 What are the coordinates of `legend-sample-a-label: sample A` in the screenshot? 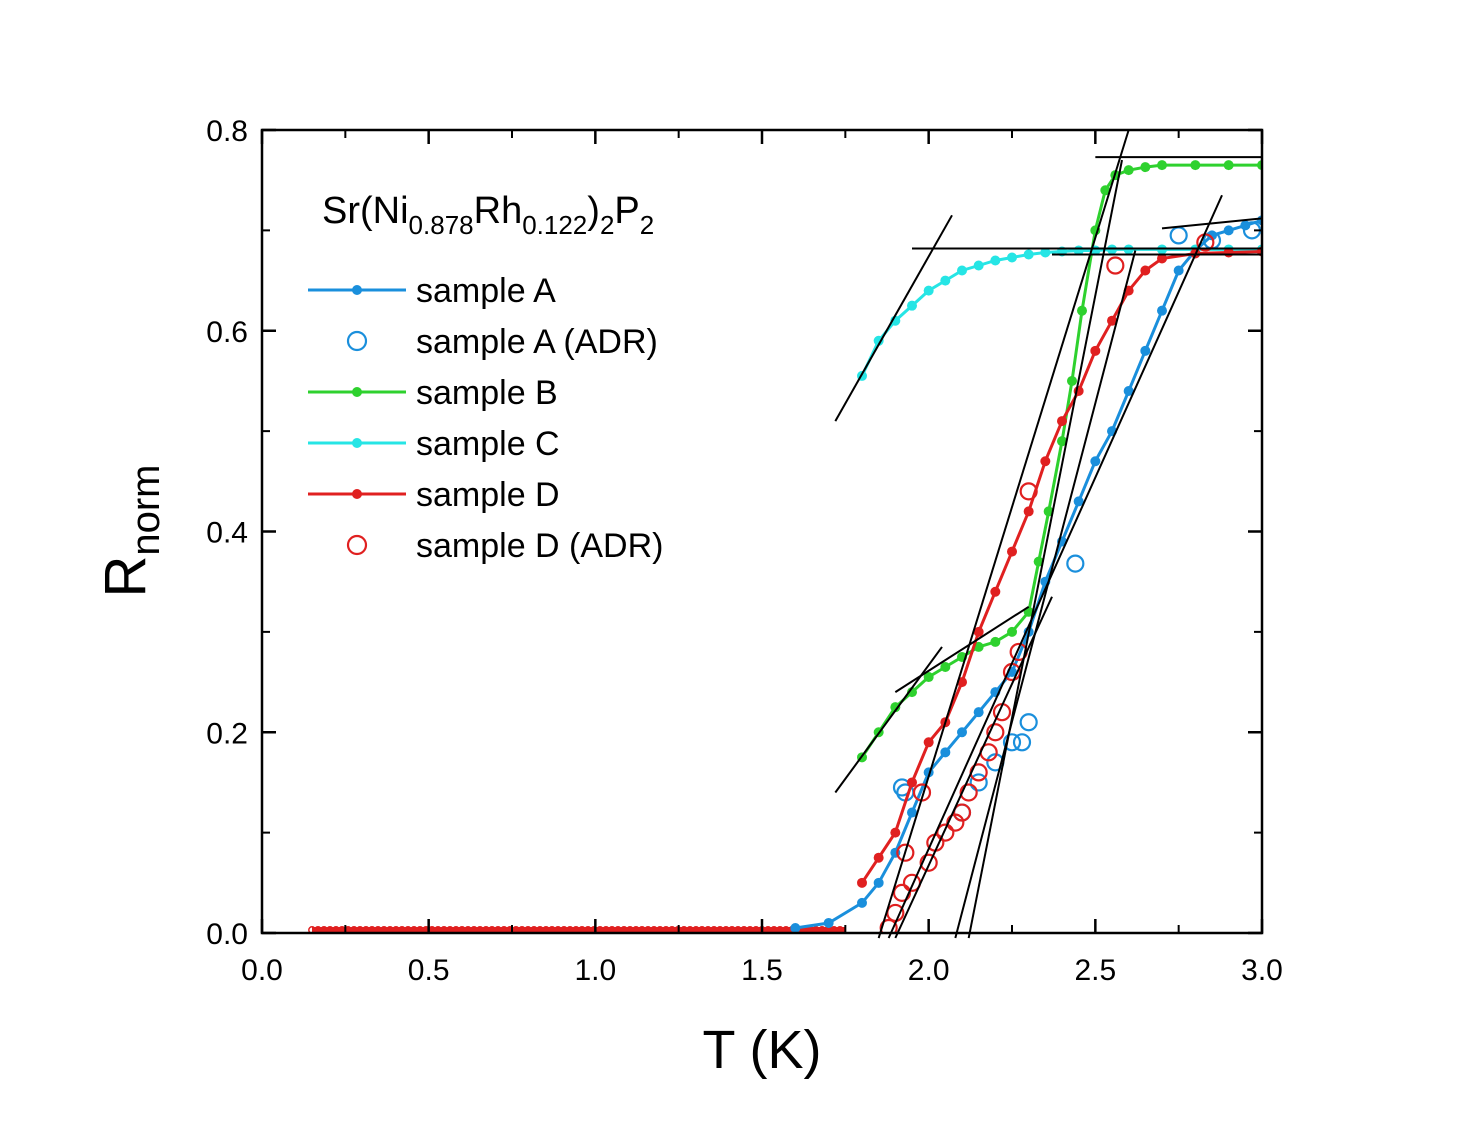 It's located at (486, 291).